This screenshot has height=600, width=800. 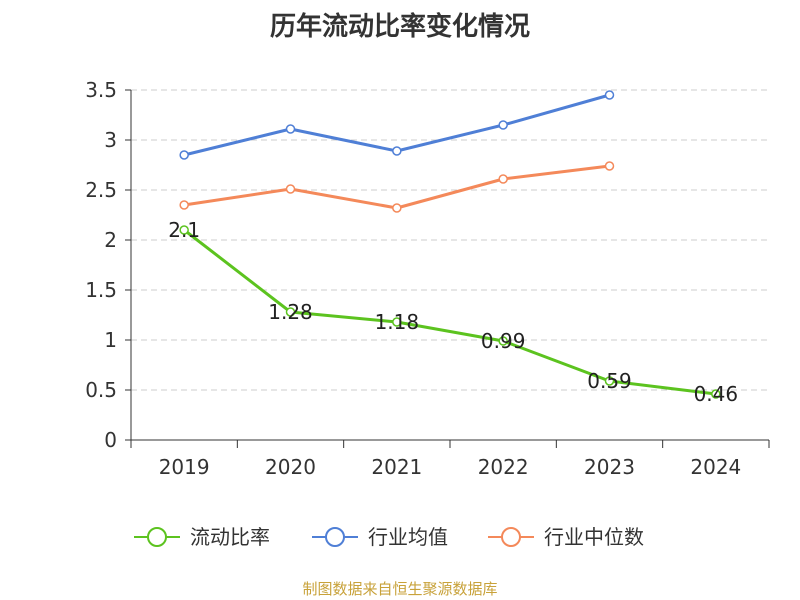 I want to click on x-tick-label: 2023, so click(x=609, y=467).